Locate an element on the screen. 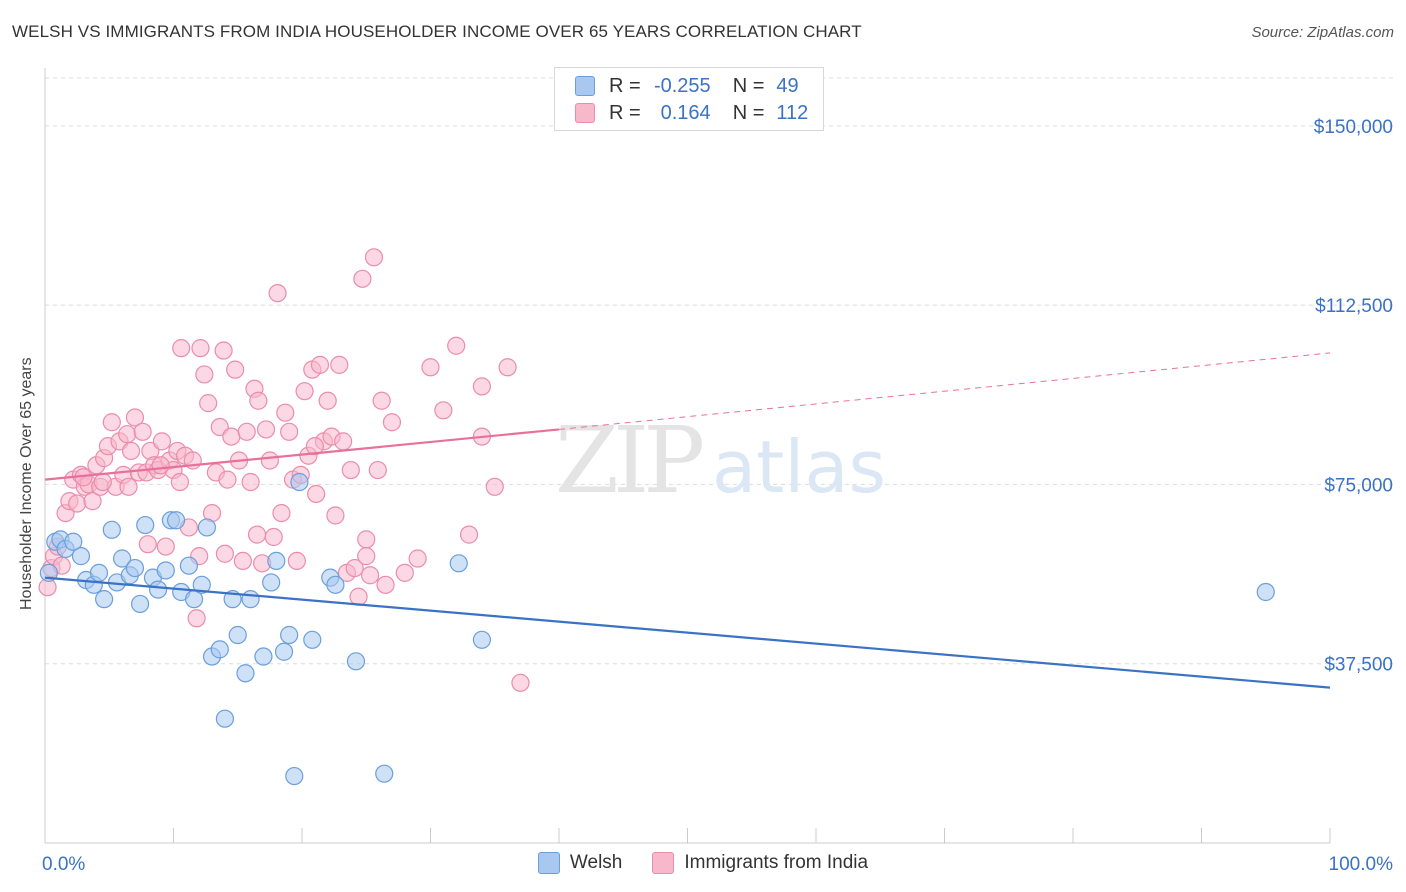  y-tick-label: $150,000 is located at coordinates (1353, 127).